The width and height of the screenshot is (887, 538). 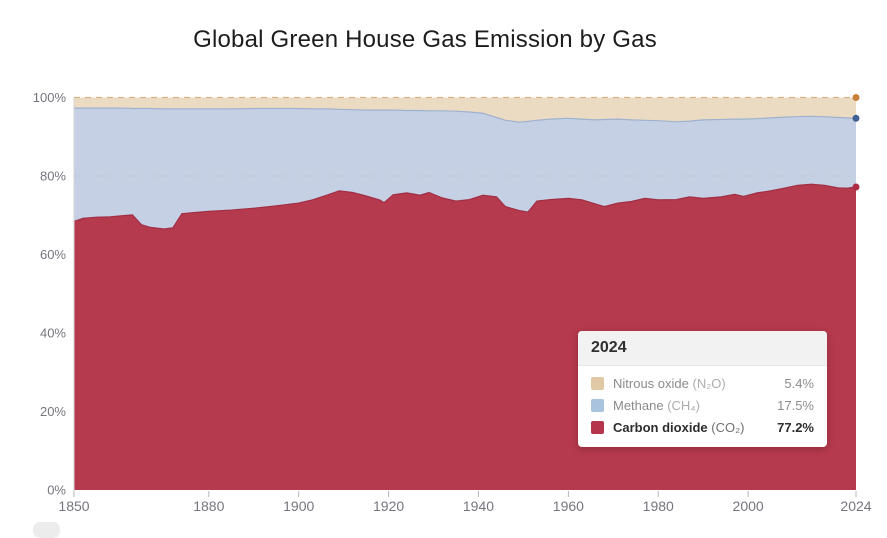 What do you see at coordinates (679, 427) in the screenshot?
I see `carbon-dioxide-label: Carbon dioxide (CO₂)` at bounding box center [679, 427].